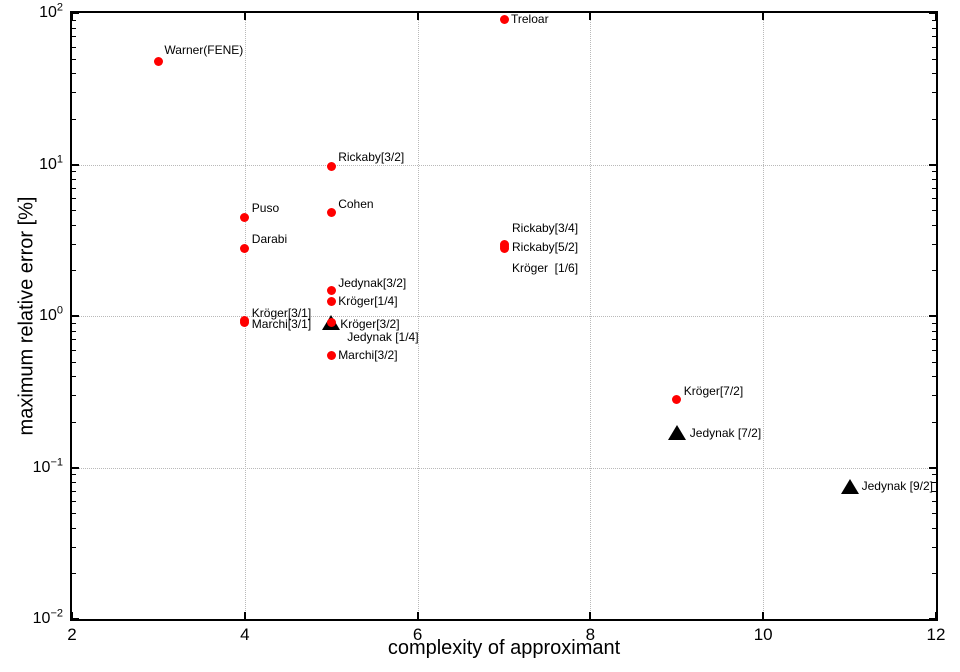 Image resolution: width=960 pixels, height=672 pixels. Describe the element at coordinates (281, 323) in the screenshot. I see `point-label: Marchi[3/1]` at that location.